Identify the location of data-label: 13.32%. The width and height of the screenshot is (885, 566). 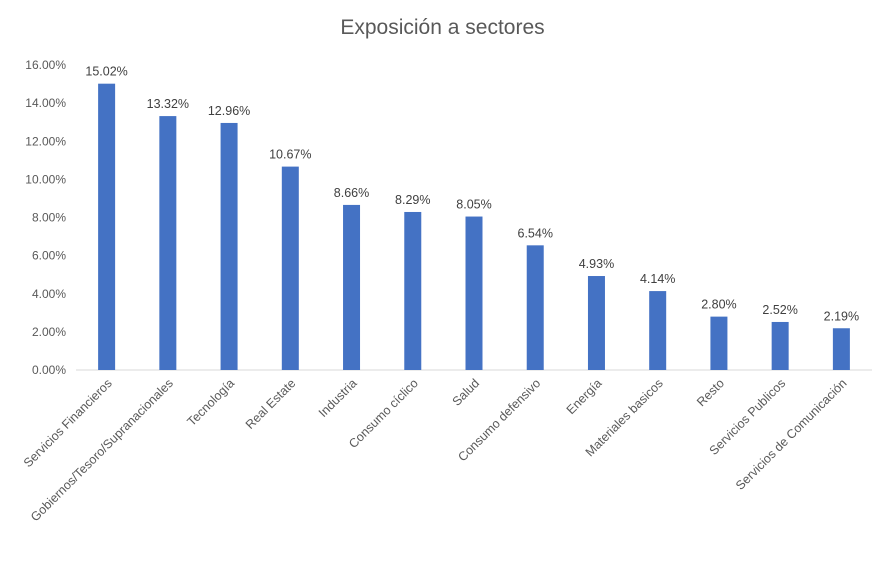
(168, 104).